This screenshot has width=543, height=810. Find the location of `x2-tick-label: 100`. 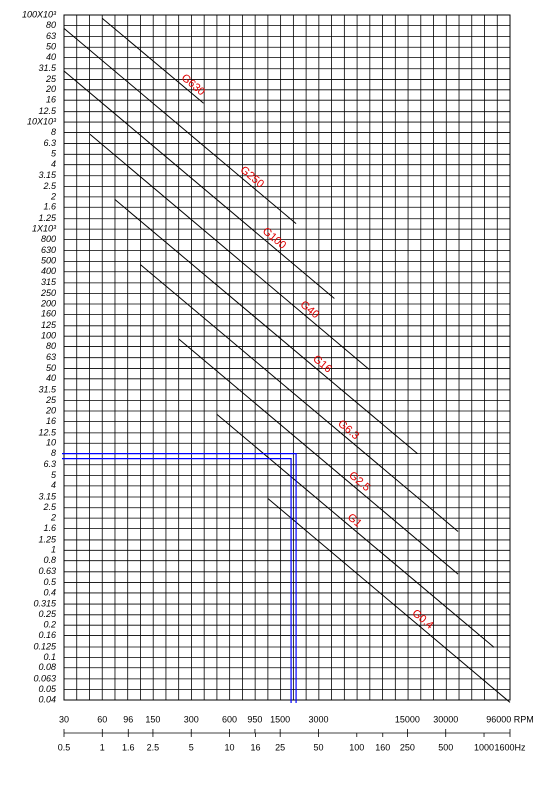

x2-tick-label: 100 is located at coordinates (356, 747).